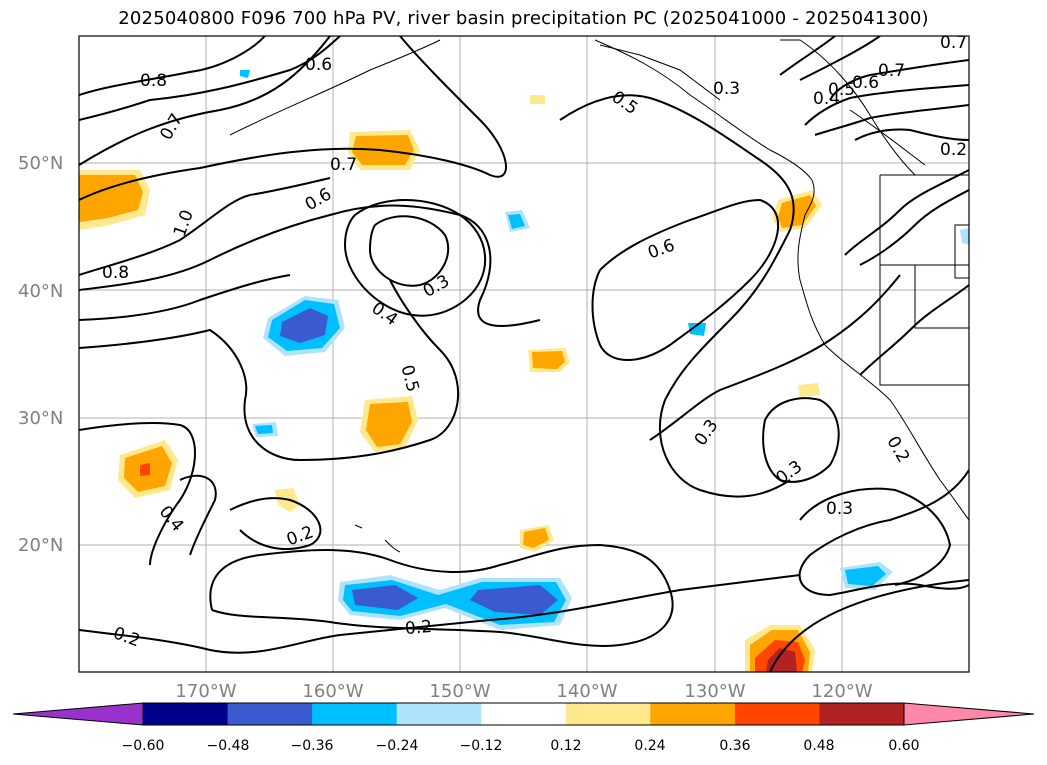 Image resolution: width=1047 pixels, height=765 pixels. Describe the element at coordinates (734, 746) in the screenshot. I see `colorbar-tick-label: 0.36` at that location.